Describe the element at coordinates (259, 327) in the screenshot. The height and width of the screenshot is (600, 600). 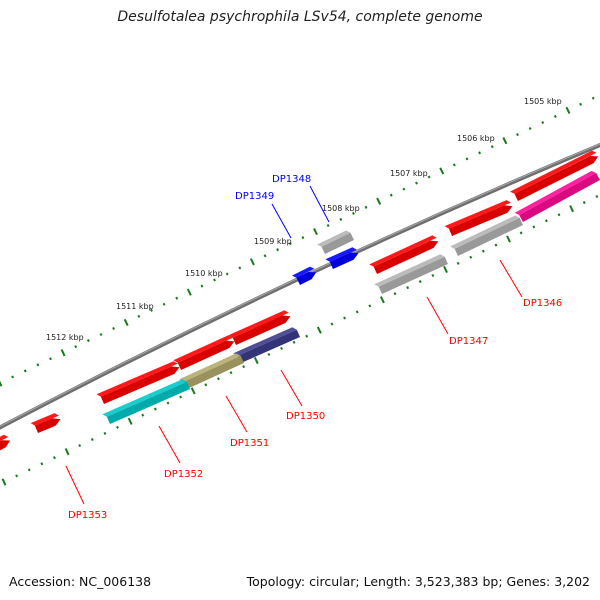
I see `gene-block-dp1350-upper` at that location.